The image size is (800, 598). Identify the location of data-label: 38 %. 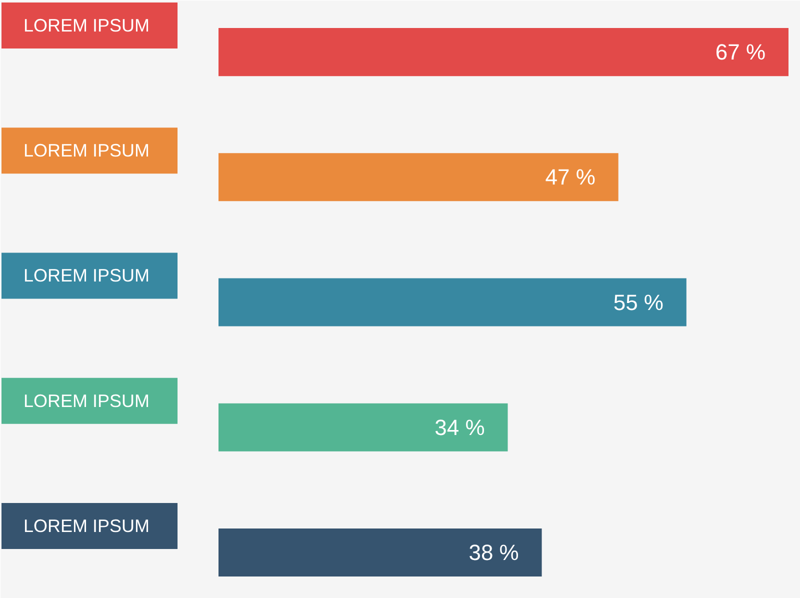
(493, 552).